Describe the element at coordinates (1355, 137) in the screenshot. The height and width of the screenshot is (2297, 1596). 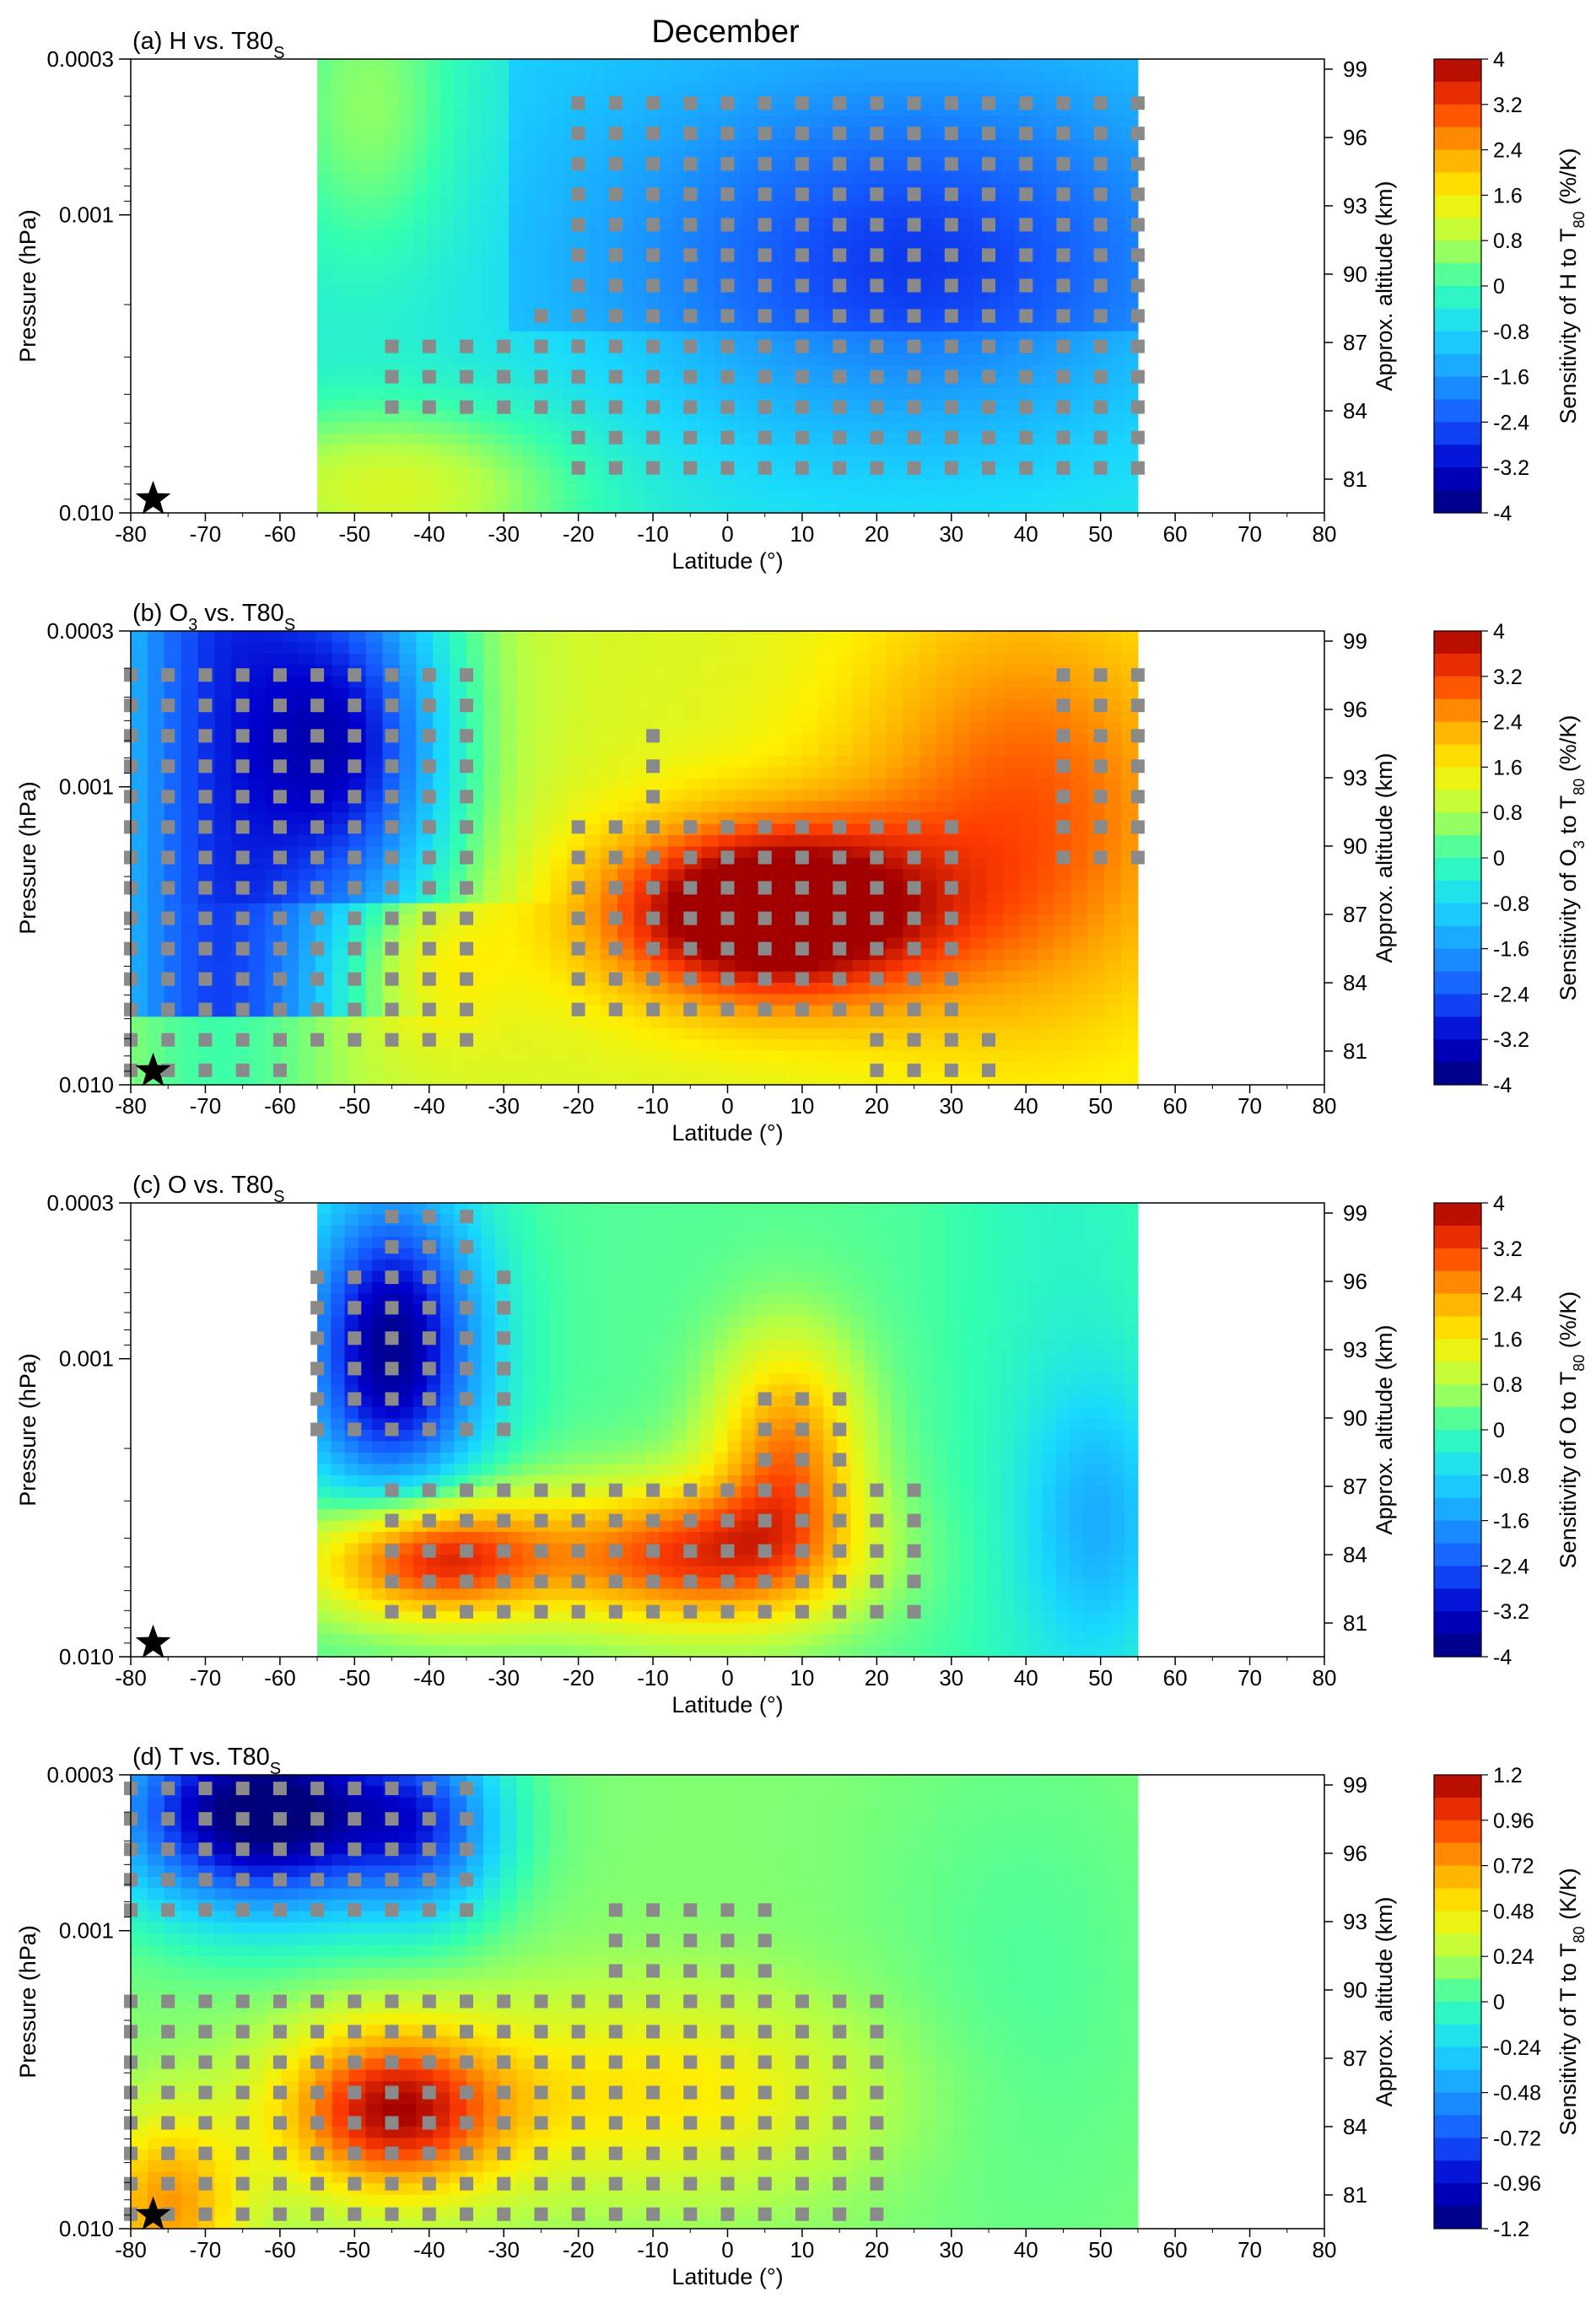
I see `y2-tick-label: 96` at that location.